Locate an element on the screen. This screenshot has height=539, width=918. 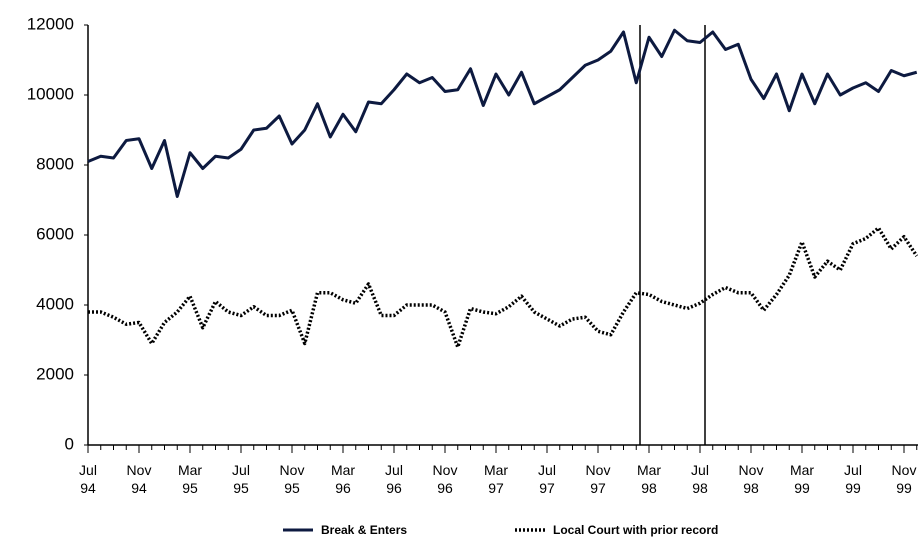
y-tick-label: 4000 is located at coordinates (55, 303).